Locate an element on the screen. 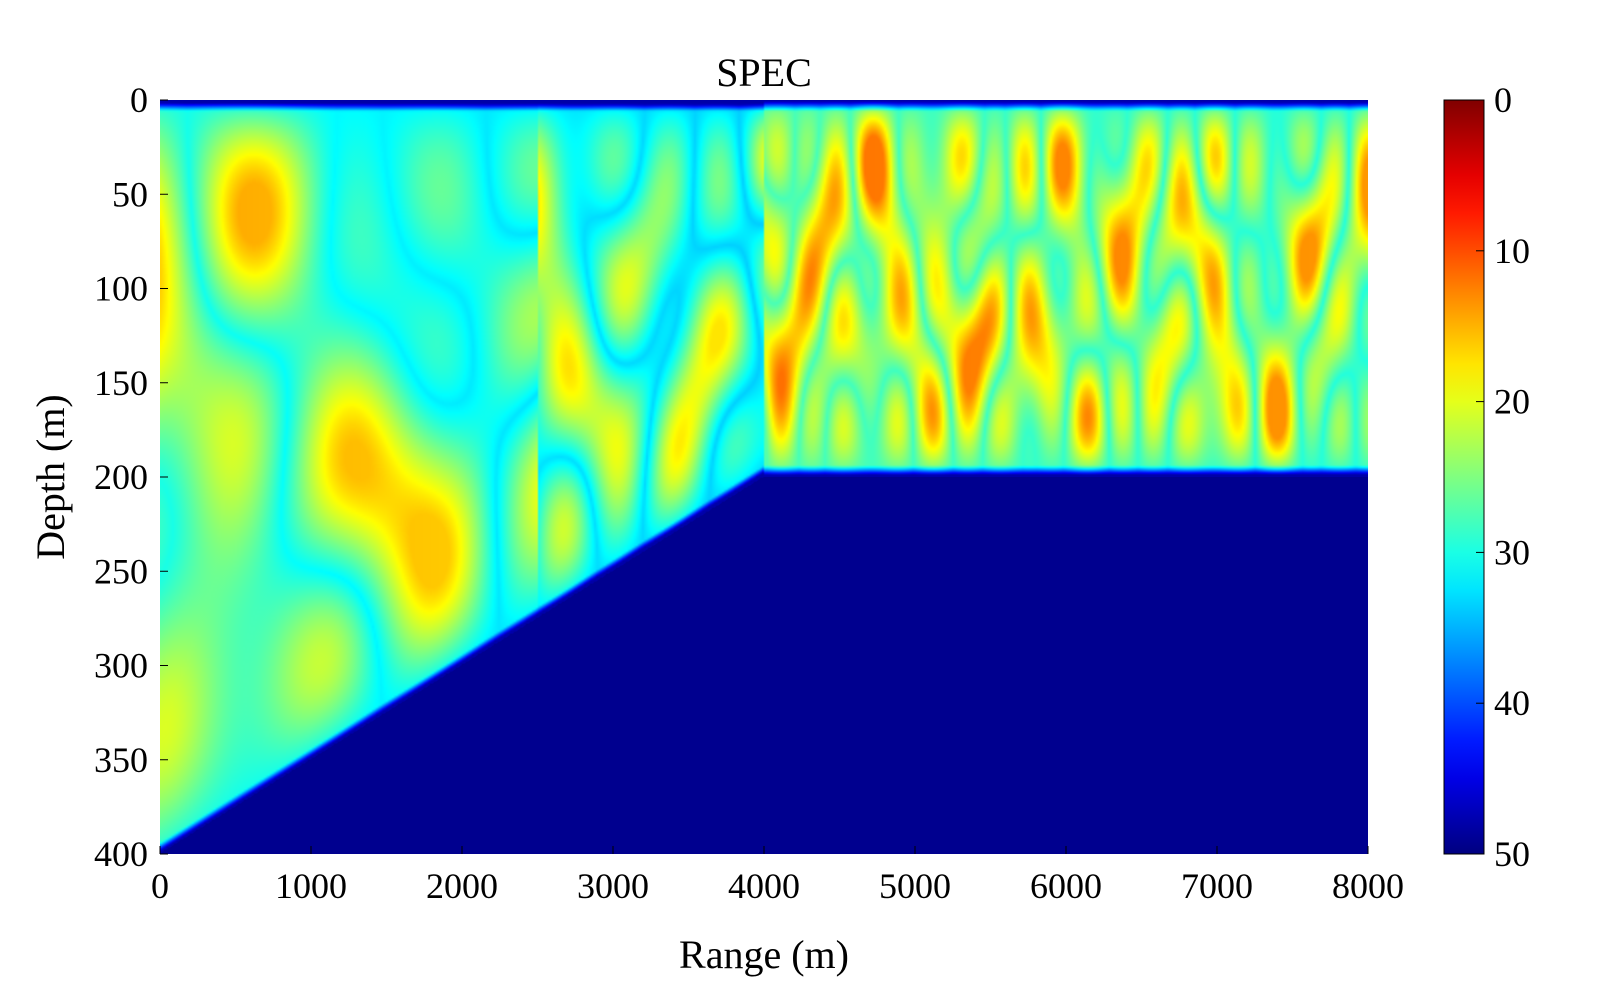 This screenshot has width=1600, height=1000. x-tick-label: 3000 is located at coordinates (613, 886).